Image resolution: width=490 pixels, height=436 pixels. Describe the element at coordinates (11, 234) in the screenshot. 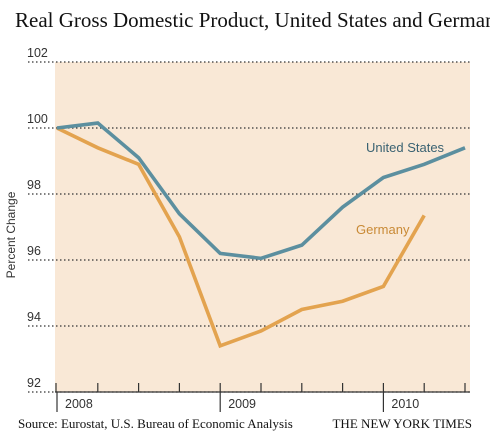

I see `y-axis-label: Percent Change` at that location.